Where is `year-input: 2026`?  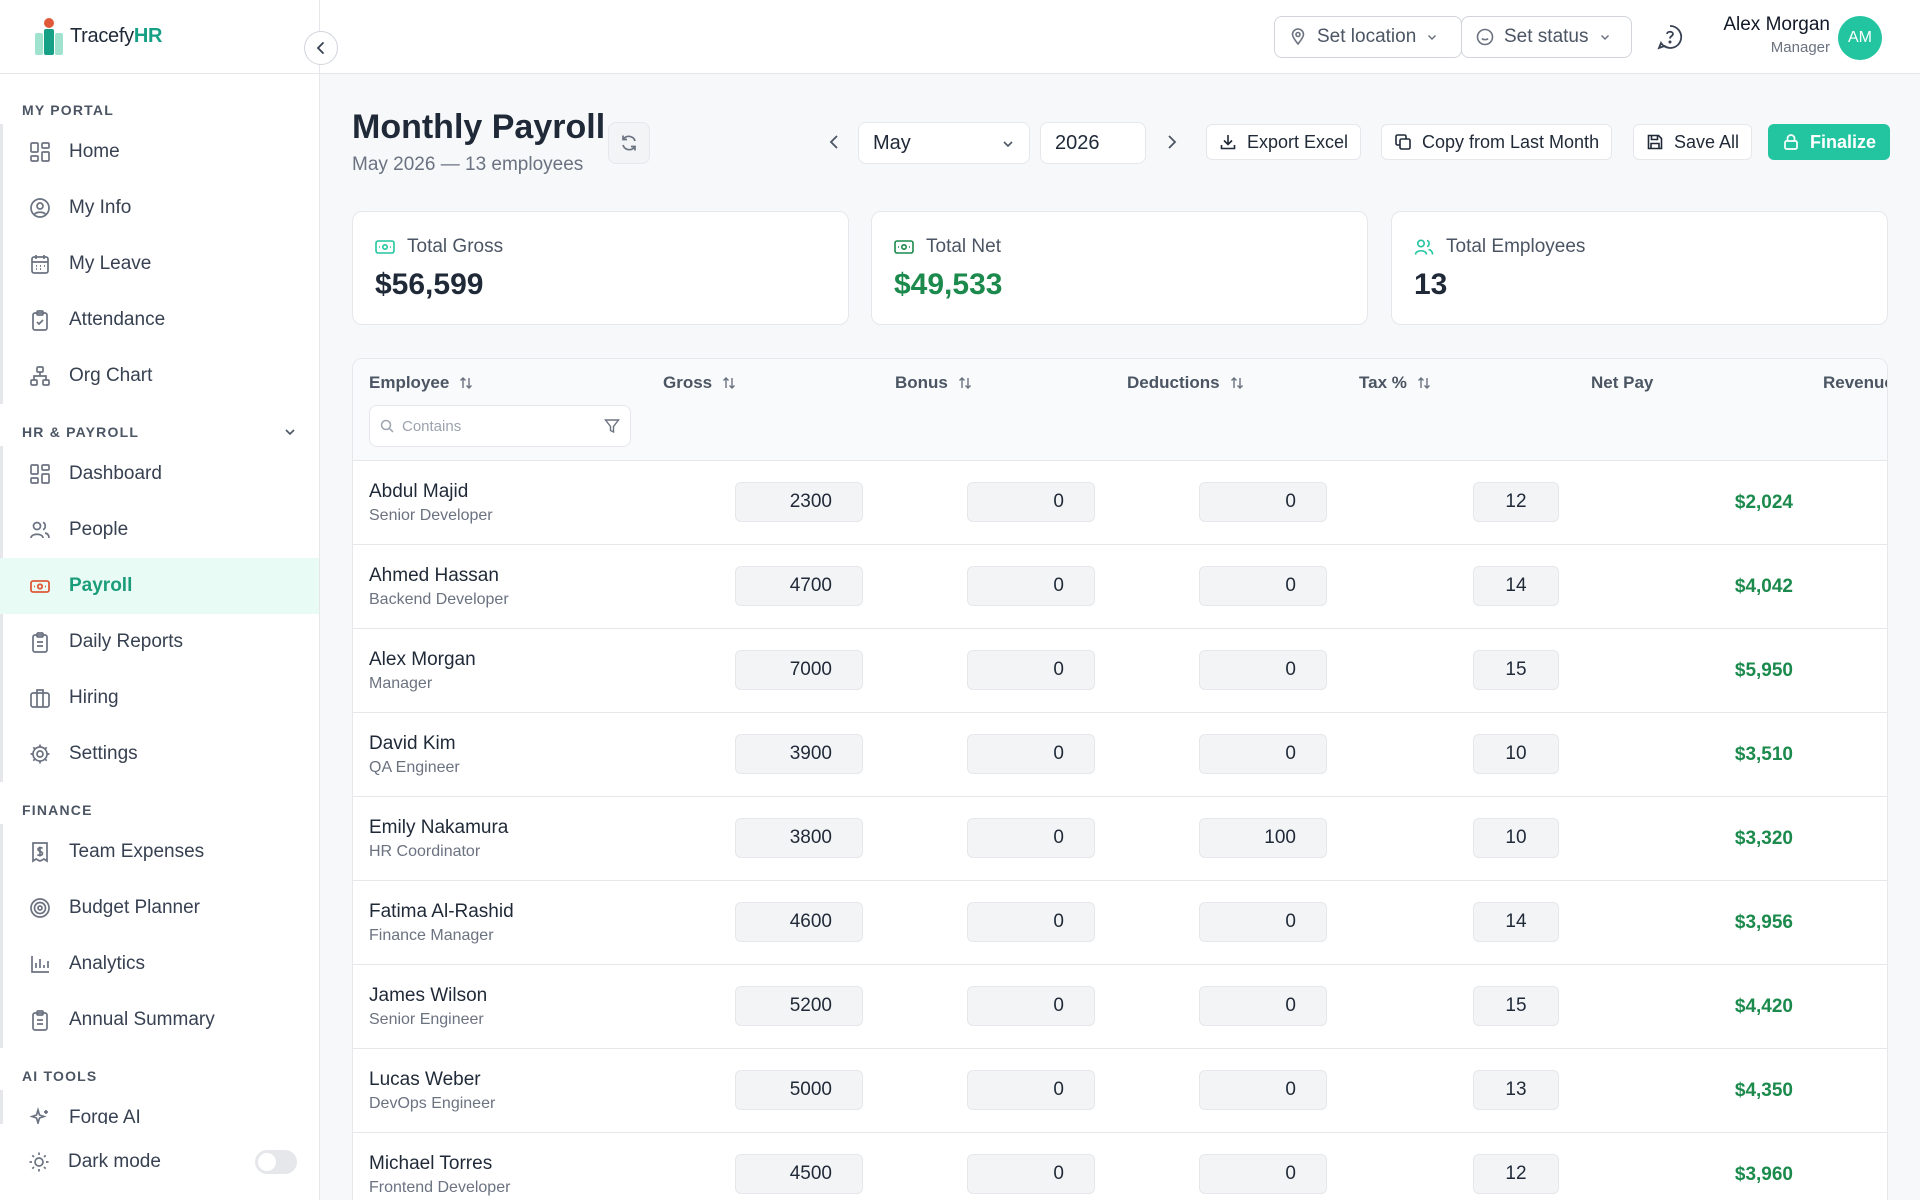
year-input: 2026 is located at coordinates (1093, 143).